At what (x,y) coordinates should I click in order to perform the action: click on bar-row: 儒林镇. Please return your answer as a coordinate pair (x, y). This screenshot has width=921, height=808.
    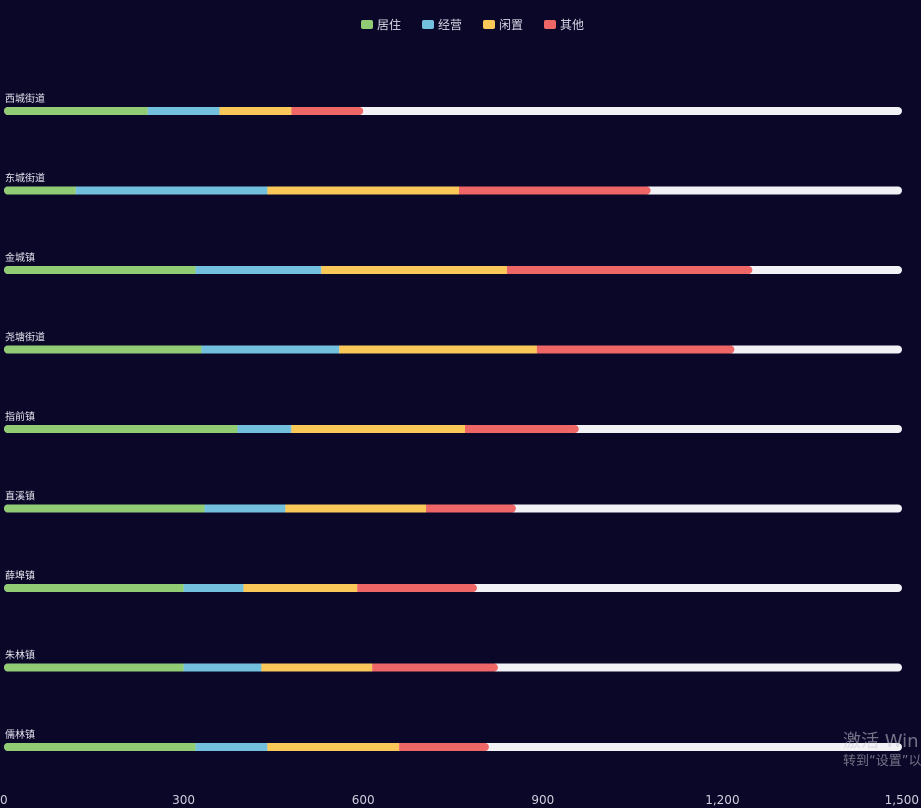
    Looking at the image, I should click on (453, 739).